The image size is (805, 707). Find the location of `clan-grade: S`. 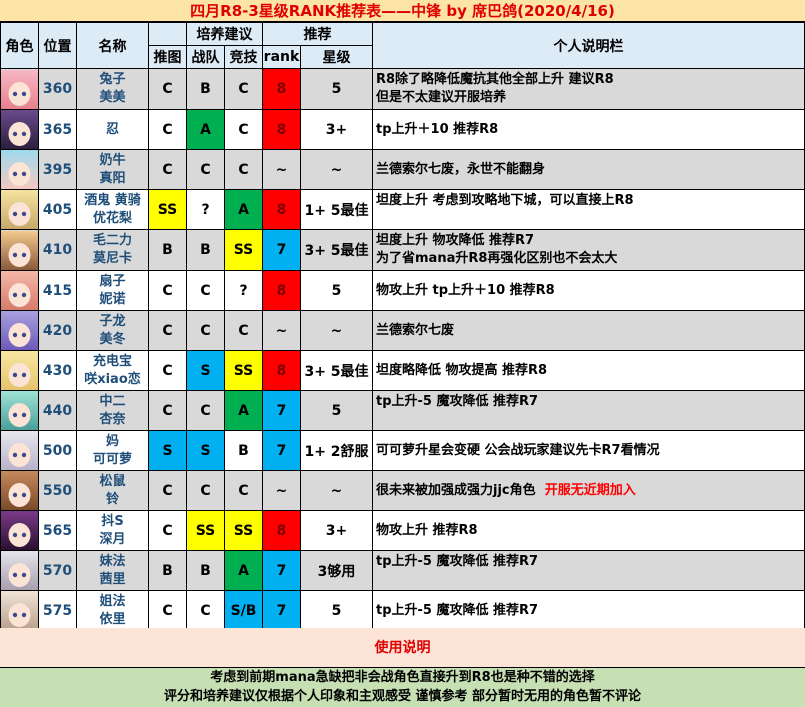

clan-grade: S is located at coordinates (205, 450).